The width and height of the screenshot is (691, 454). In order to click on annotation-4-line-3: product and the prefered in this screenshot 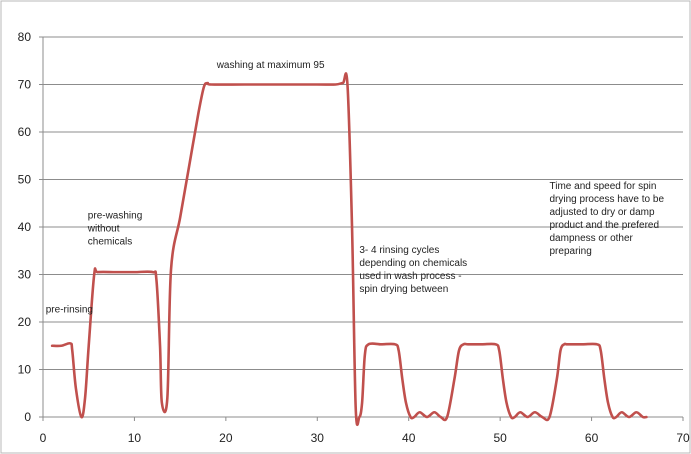, I will do `click(605, 225)`.